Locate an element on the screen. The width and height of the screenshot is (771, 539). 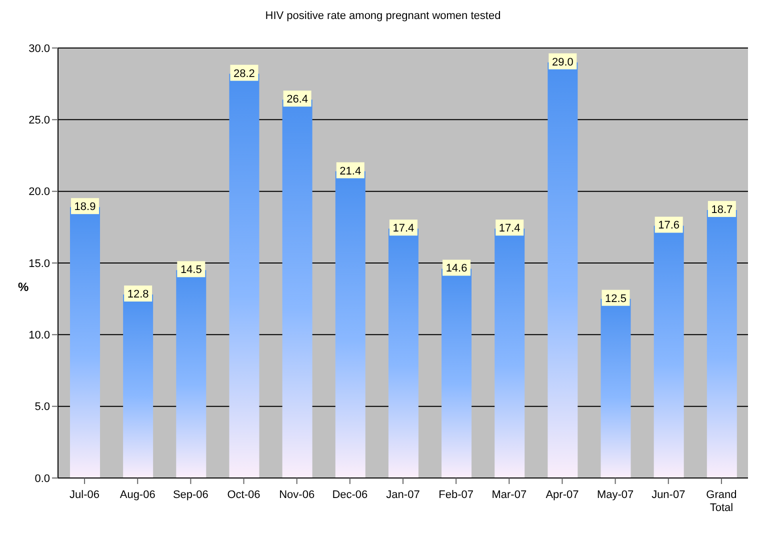
x-tick-label: Mar-07 is located at coordinates (509, 495).